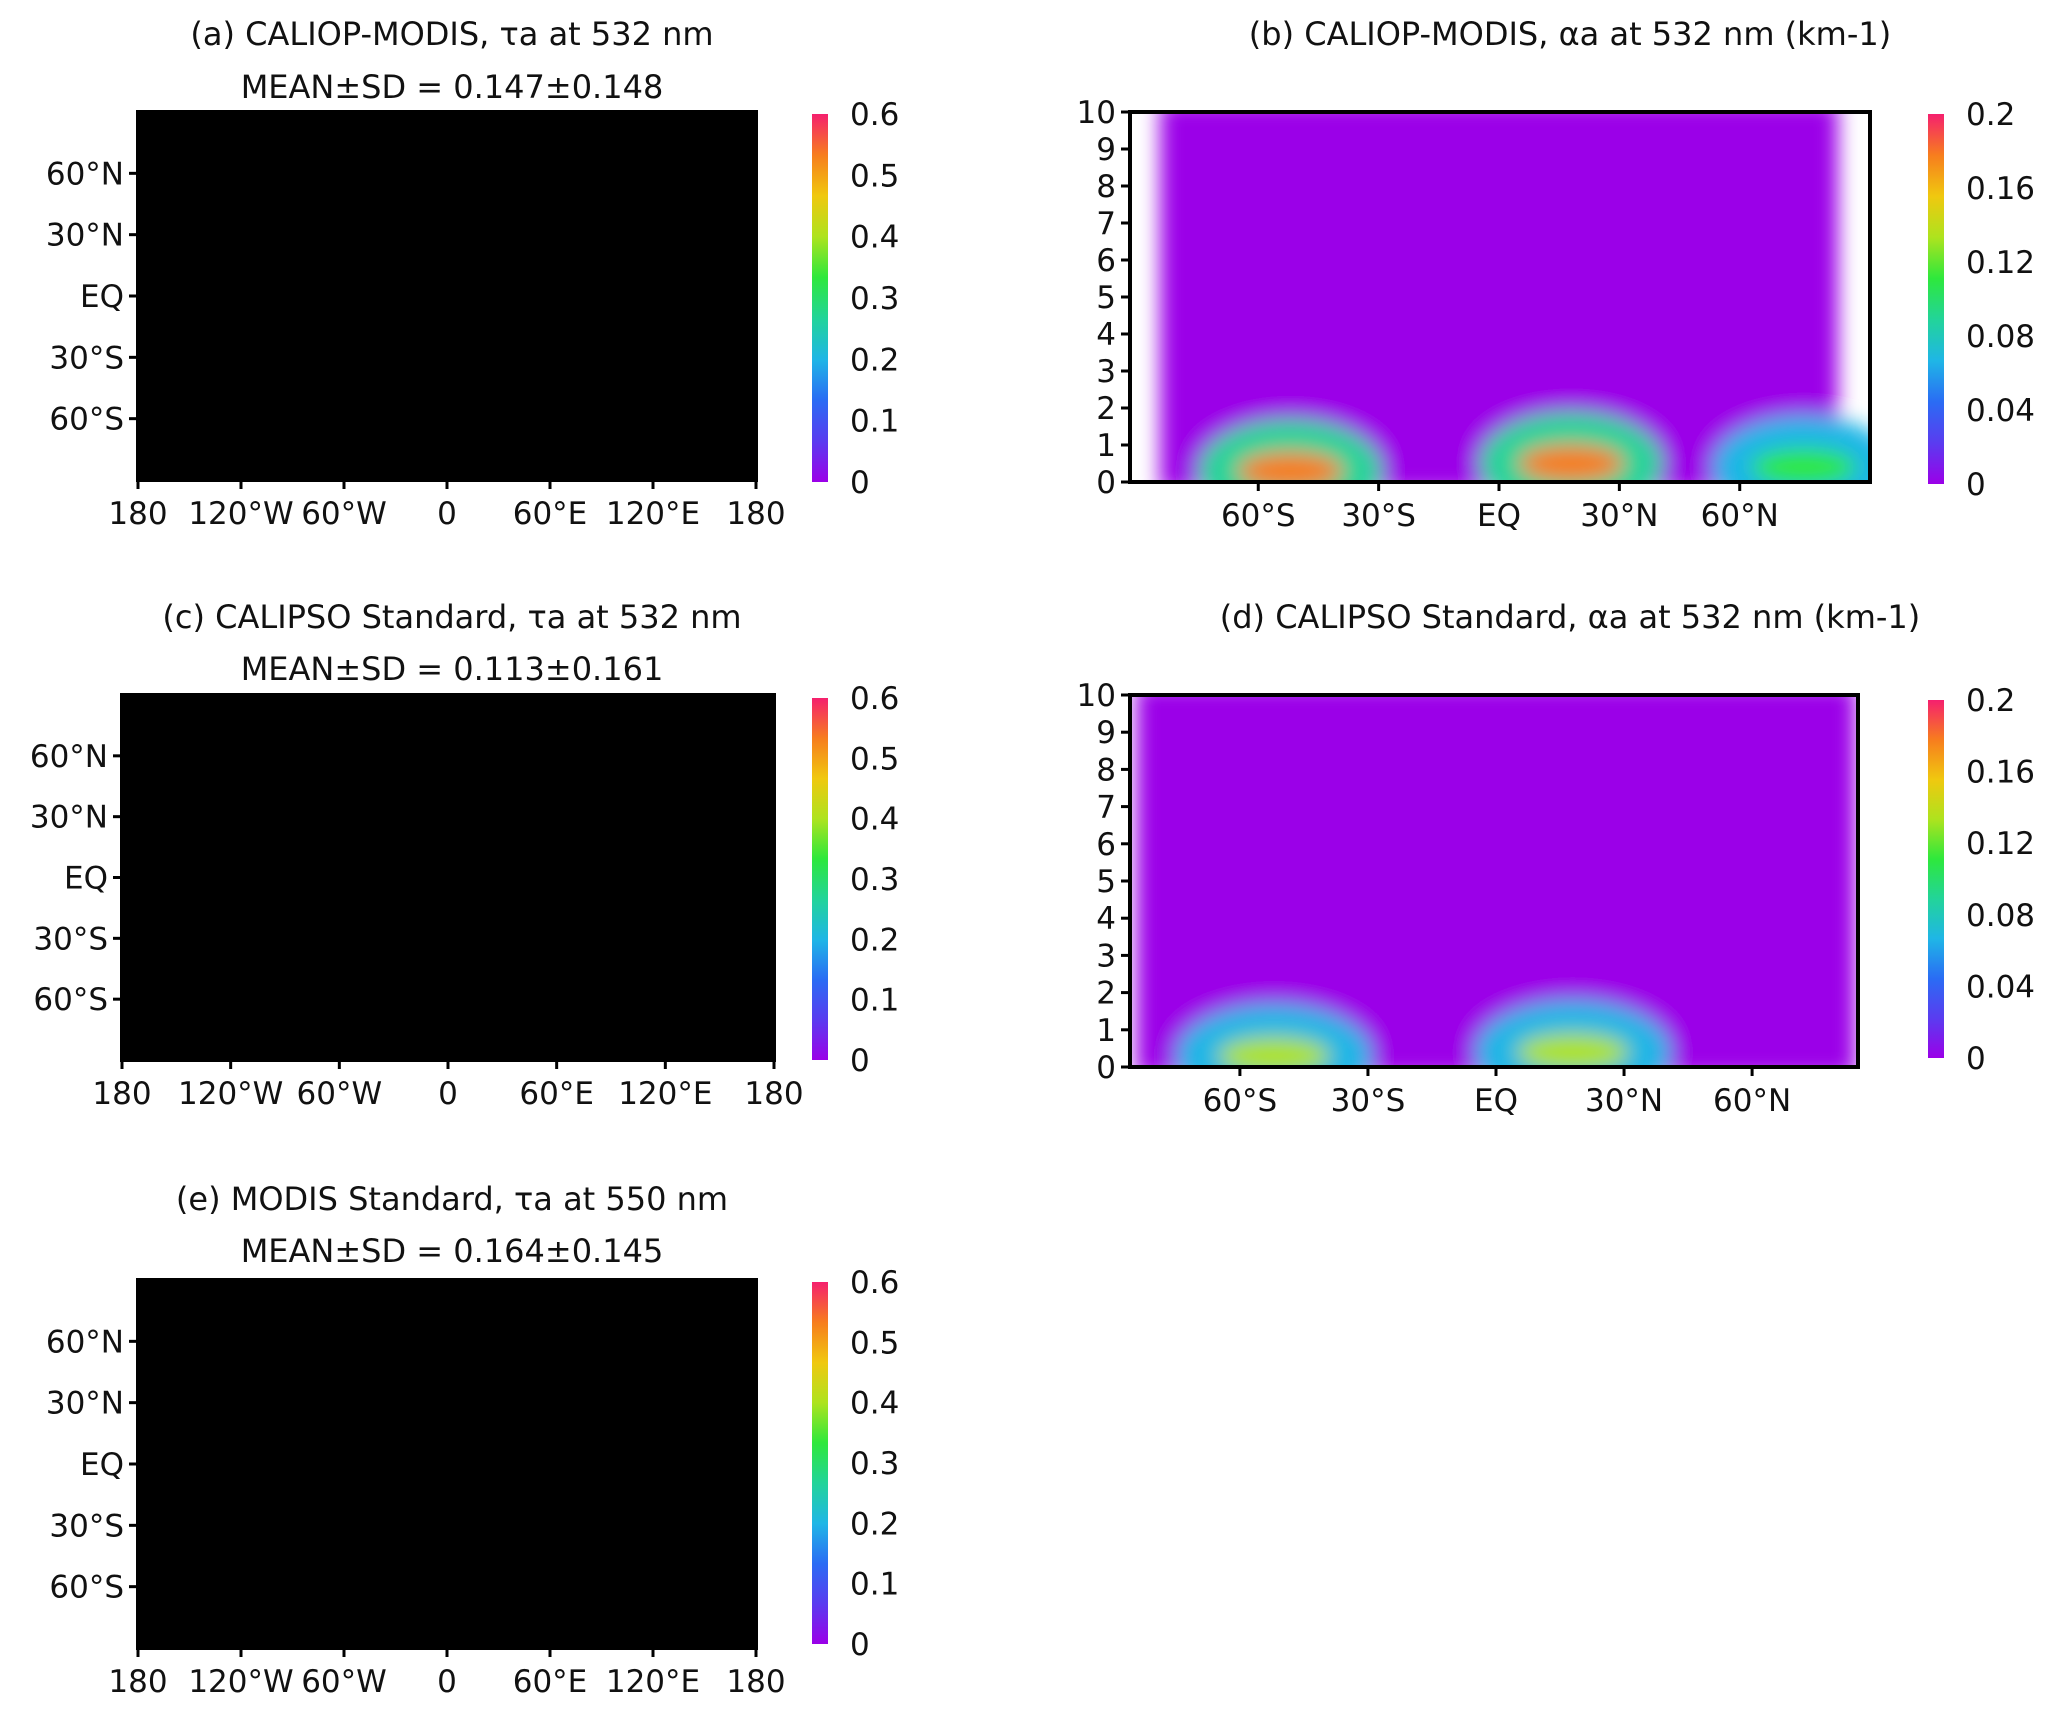  What do you see at coordinates (2000, 411) in the screenshot?
I see `colorbar-tick-label: 0.04` at bounding box center [2000, 411].